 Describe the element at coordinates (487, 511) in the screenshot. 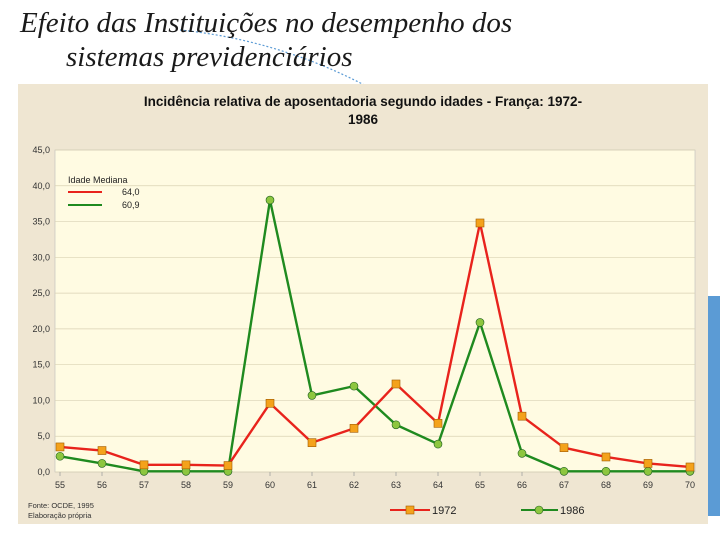

I see `legend-bottom: 1972 1986` at that location.